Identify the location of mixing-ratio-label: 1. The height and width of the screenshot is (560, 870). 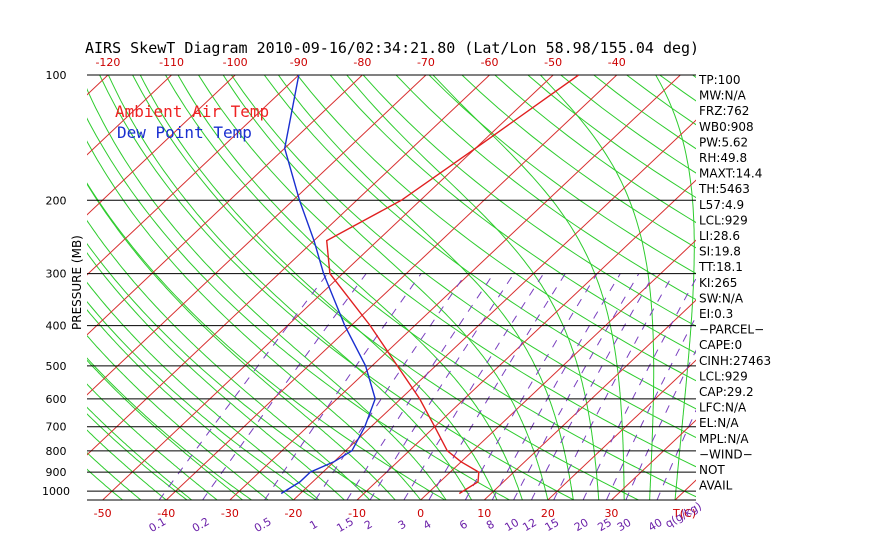
(313, 525).